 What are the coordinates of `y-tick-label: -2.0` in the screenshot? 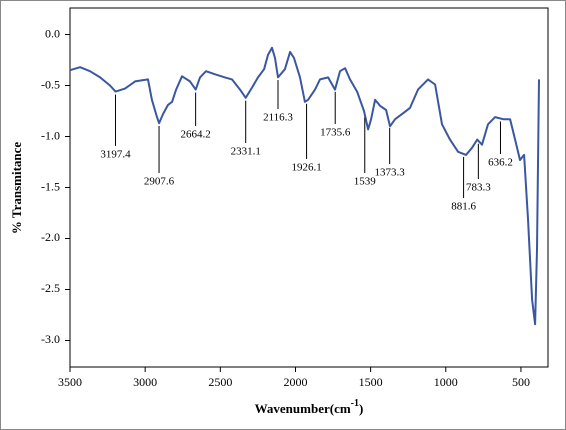 It's located at (50, 237).